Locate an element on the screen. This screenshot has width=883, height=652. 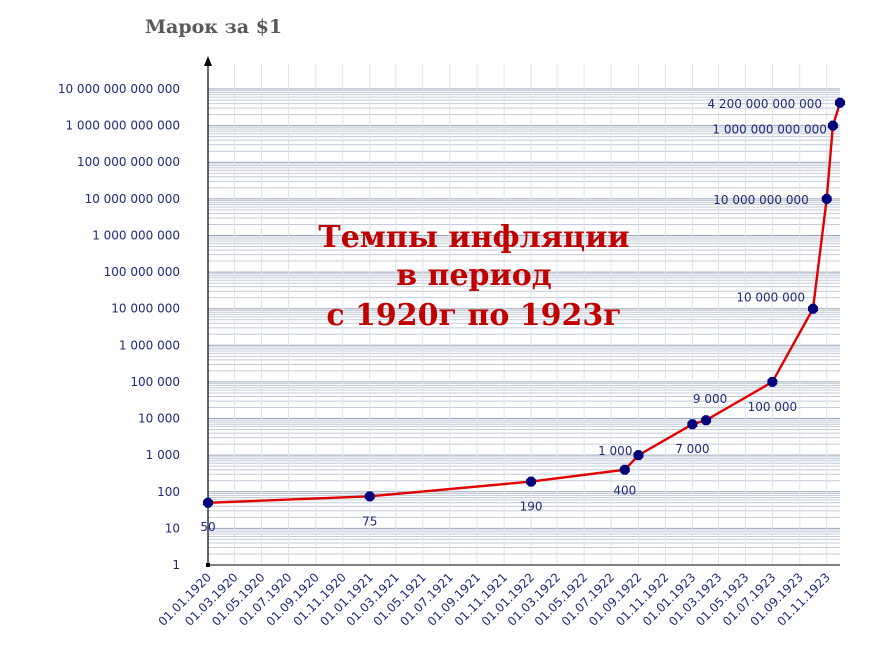
data-label: 10 000 000 000 is located at coordinates (760, 200).